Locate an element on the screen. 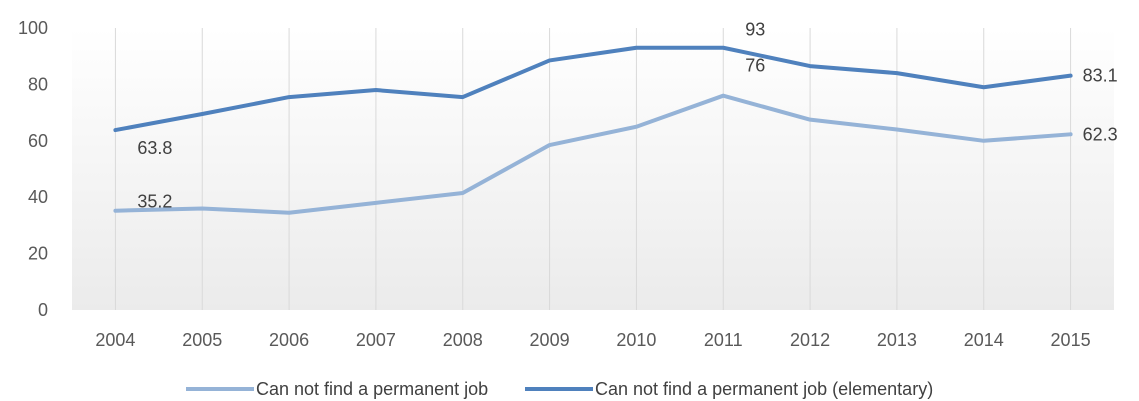 The width and height of the screenshot is (1139, 401). x-tick-label: 2008 is located at coordinates (463, 340).